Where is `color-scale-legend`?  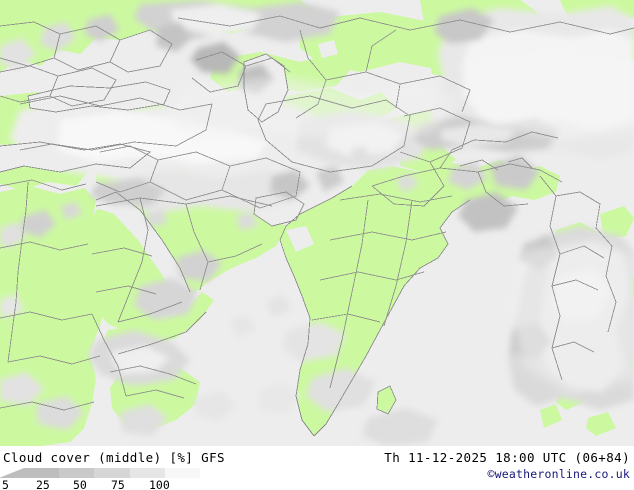
color-scale-legend is located at coordinates (100, 473).